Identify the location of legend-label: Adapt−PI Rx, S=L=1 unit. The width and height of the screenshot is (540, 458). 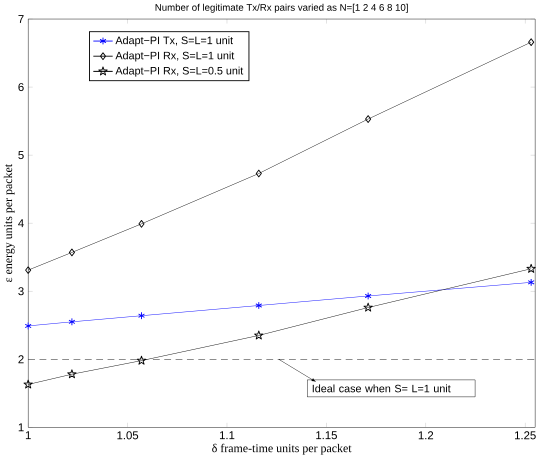
(174, 56).